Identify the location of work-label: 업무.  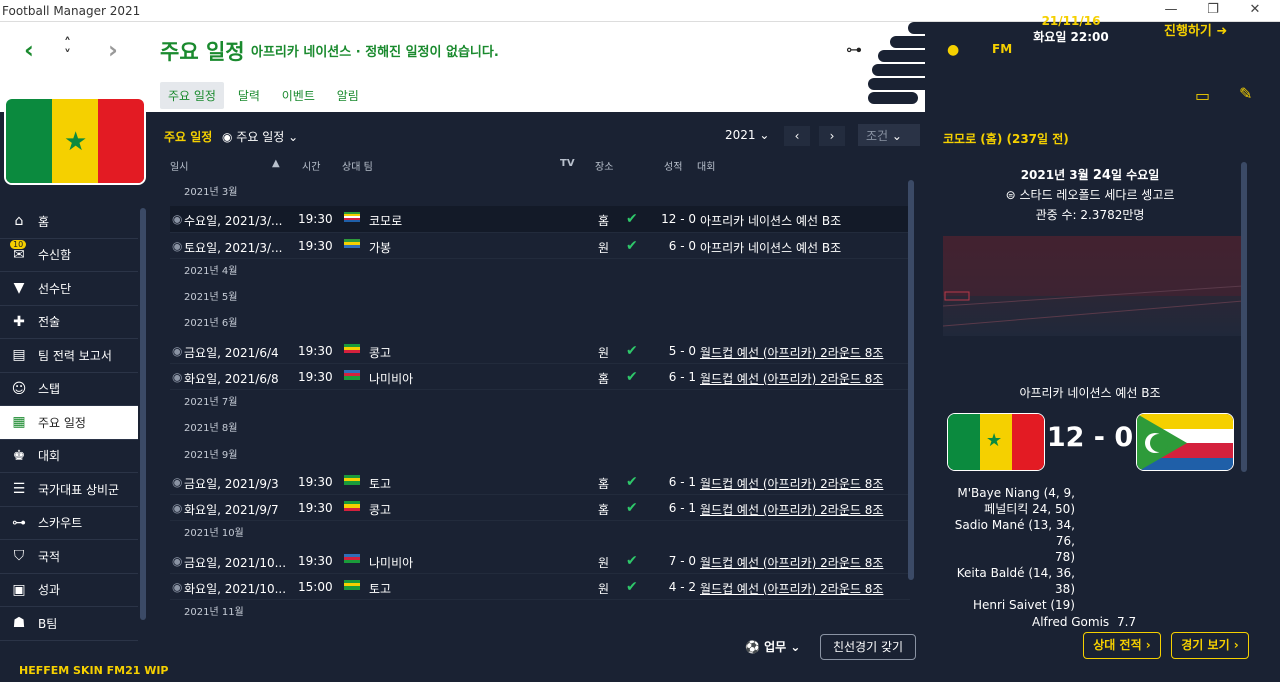
(775, 647).